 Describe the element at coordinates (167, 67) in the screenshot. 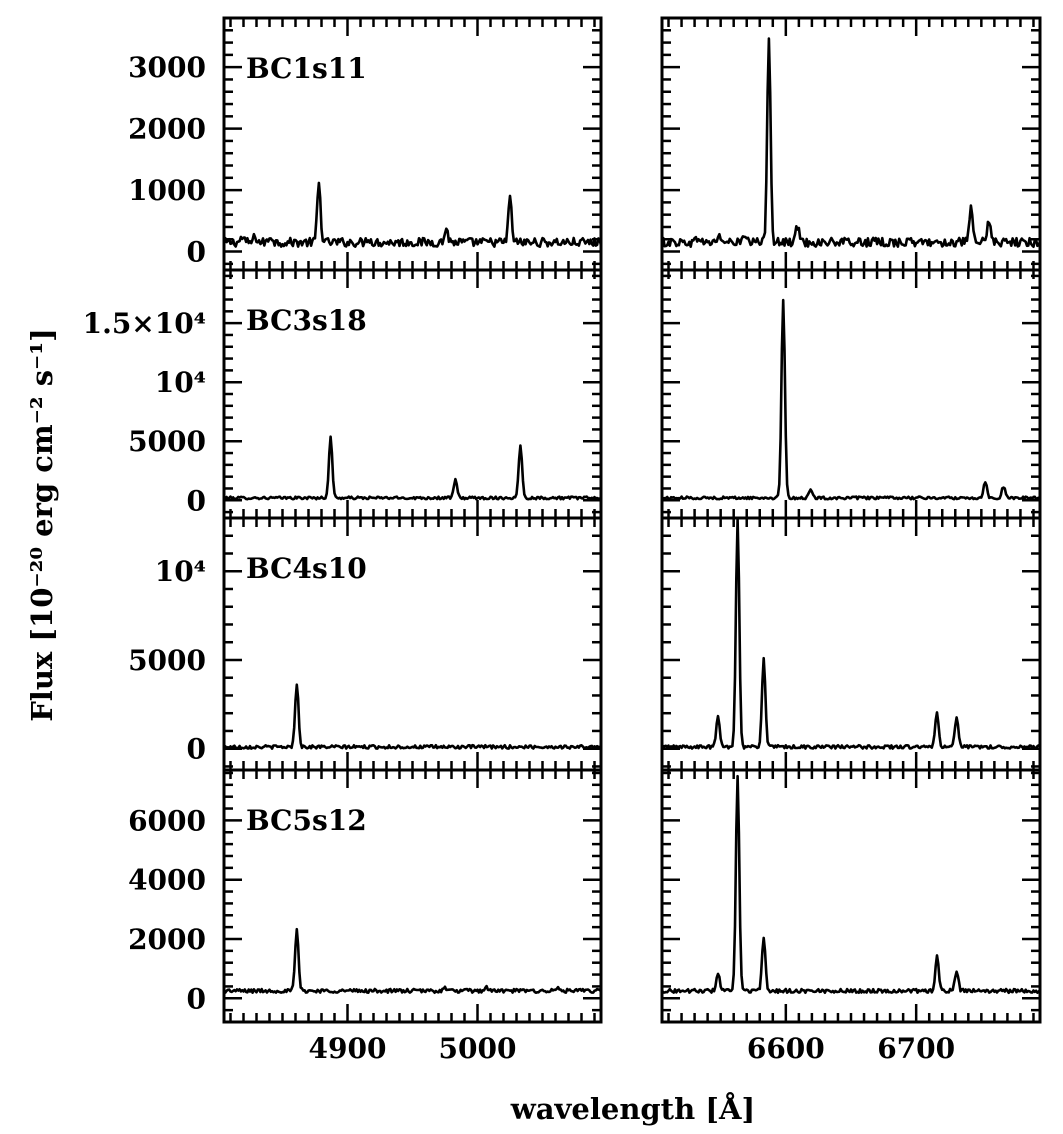

I see `y-tick-label: 3000` at that location.